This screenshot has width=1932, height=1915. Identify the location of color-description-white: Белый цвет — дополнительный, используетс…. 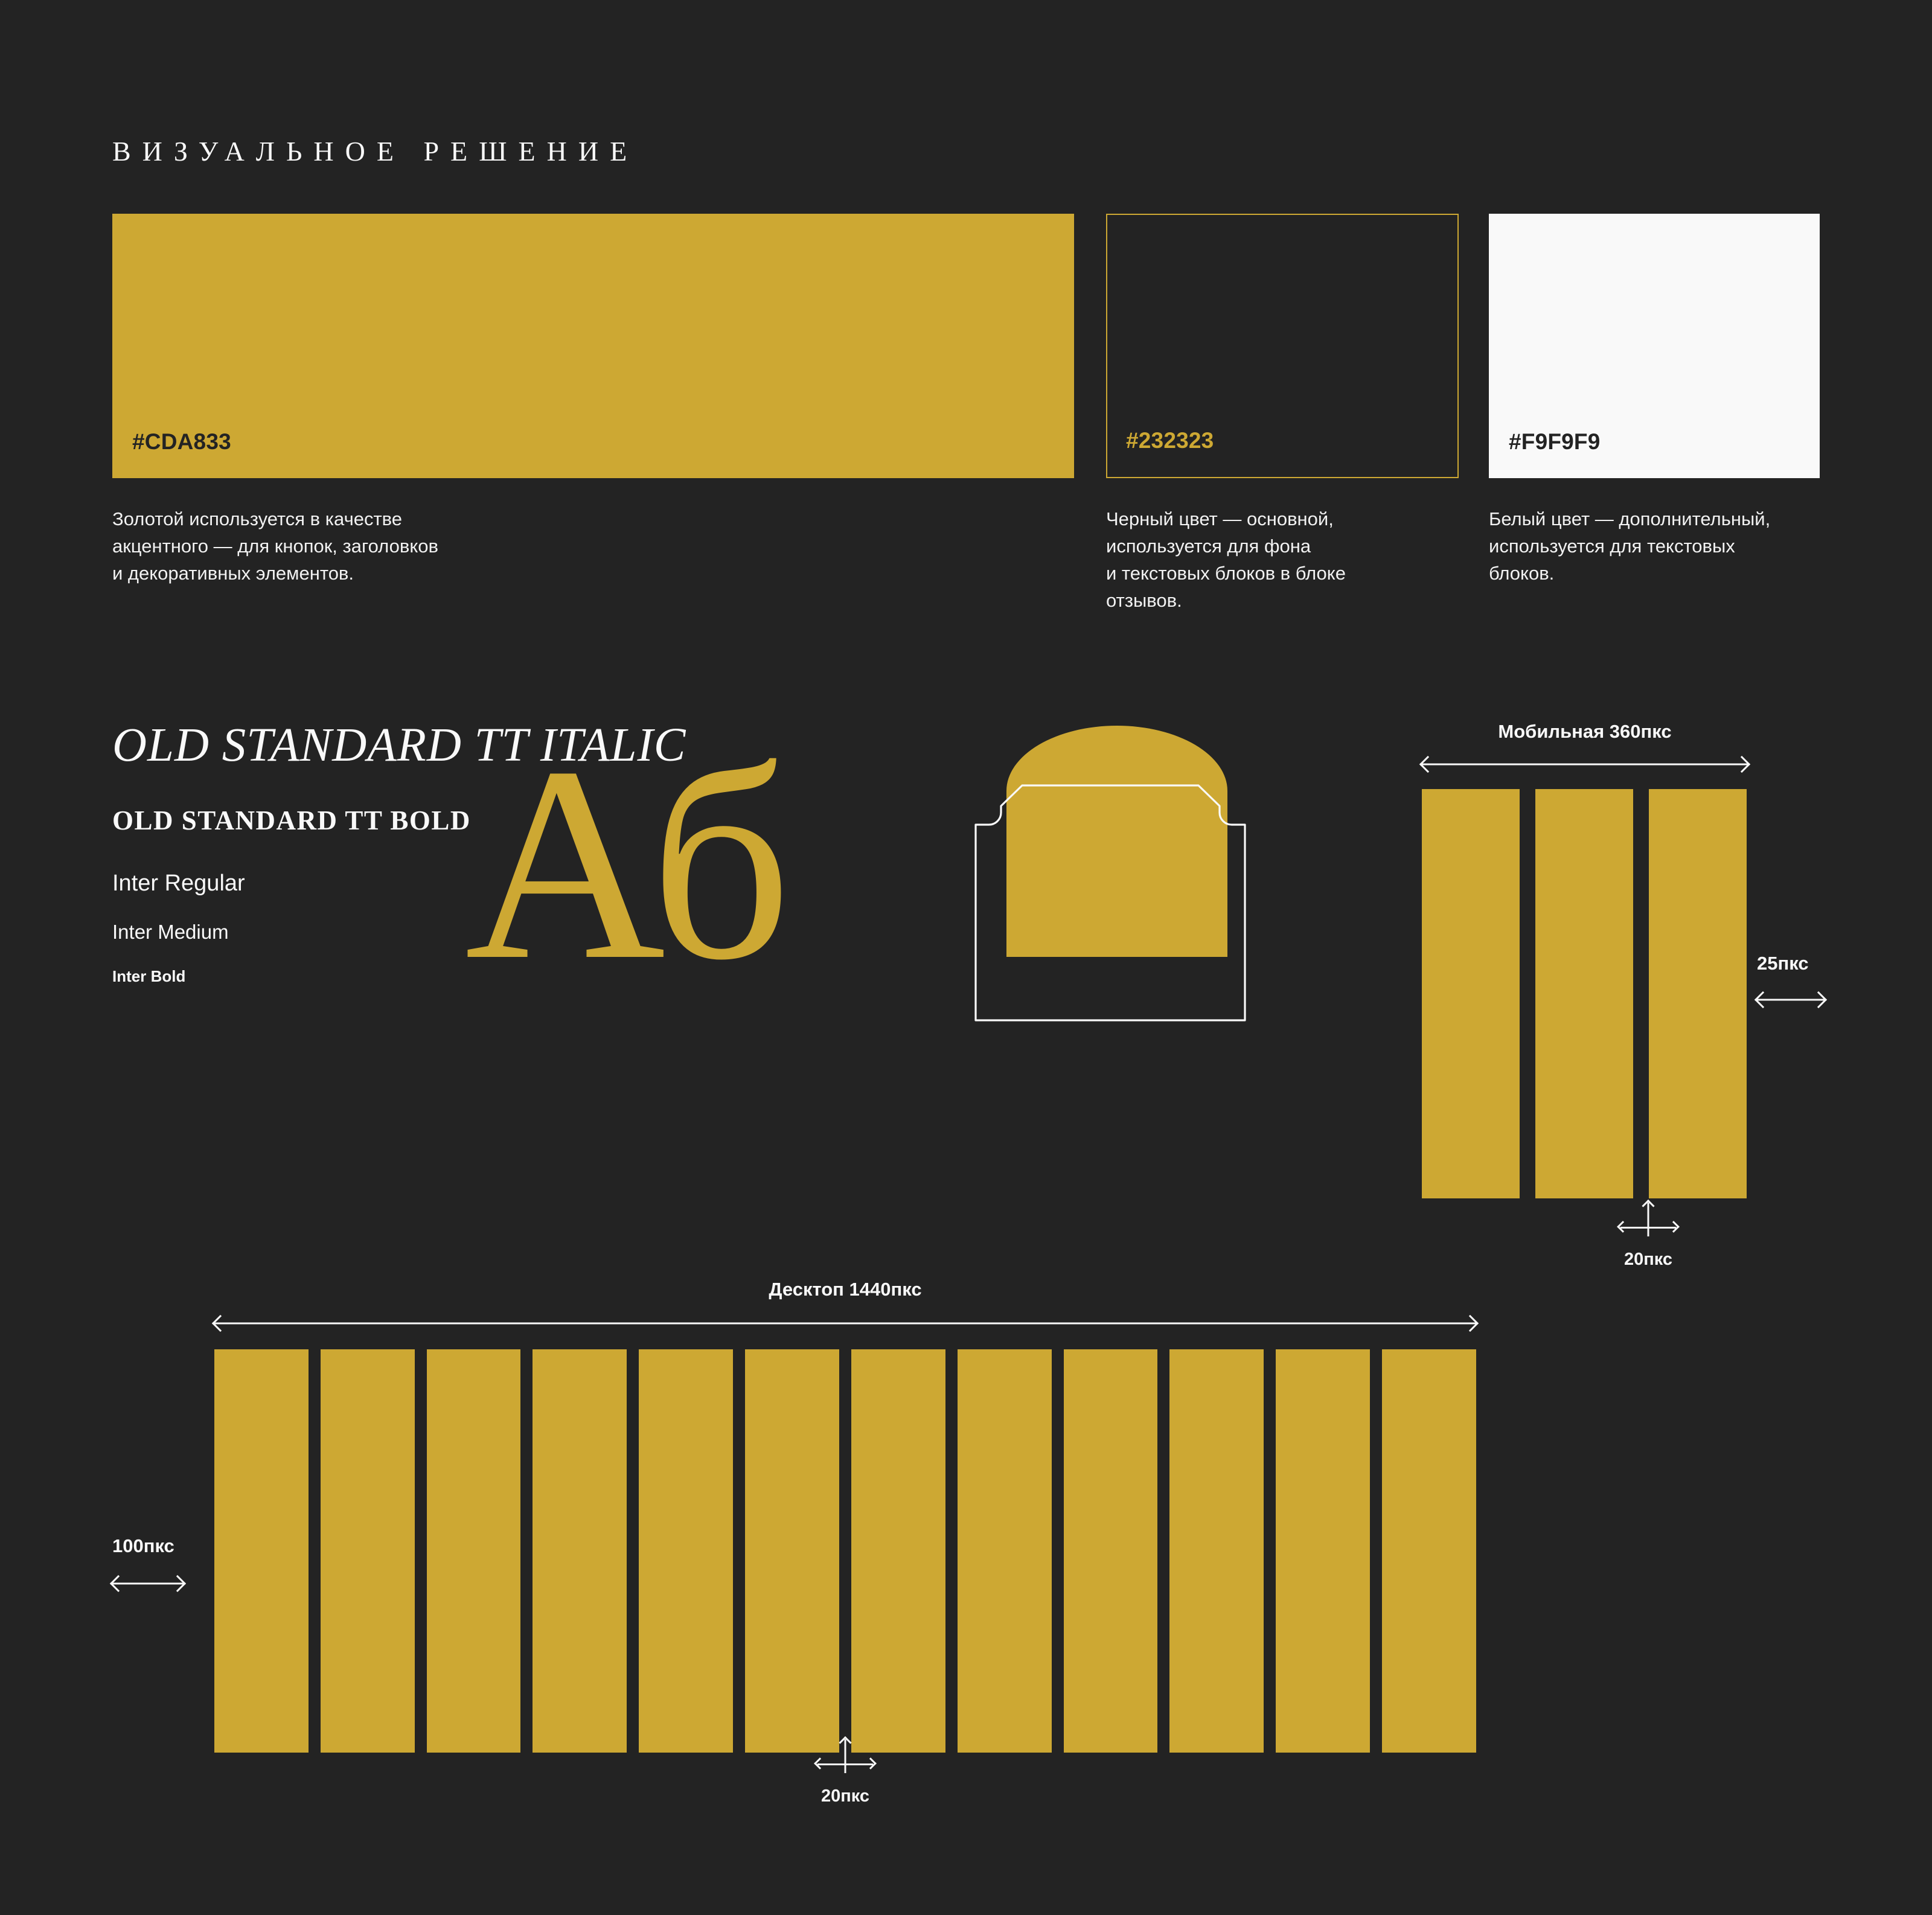
(1630, 546).